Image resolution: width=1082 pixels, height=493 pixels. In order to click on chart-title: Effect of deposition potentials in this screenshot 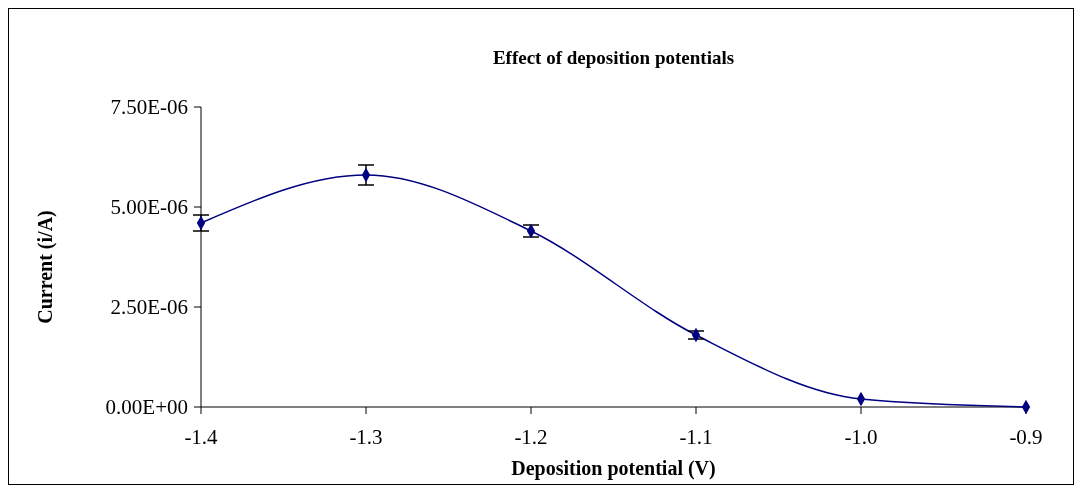, I will do `click(613, 57)`.